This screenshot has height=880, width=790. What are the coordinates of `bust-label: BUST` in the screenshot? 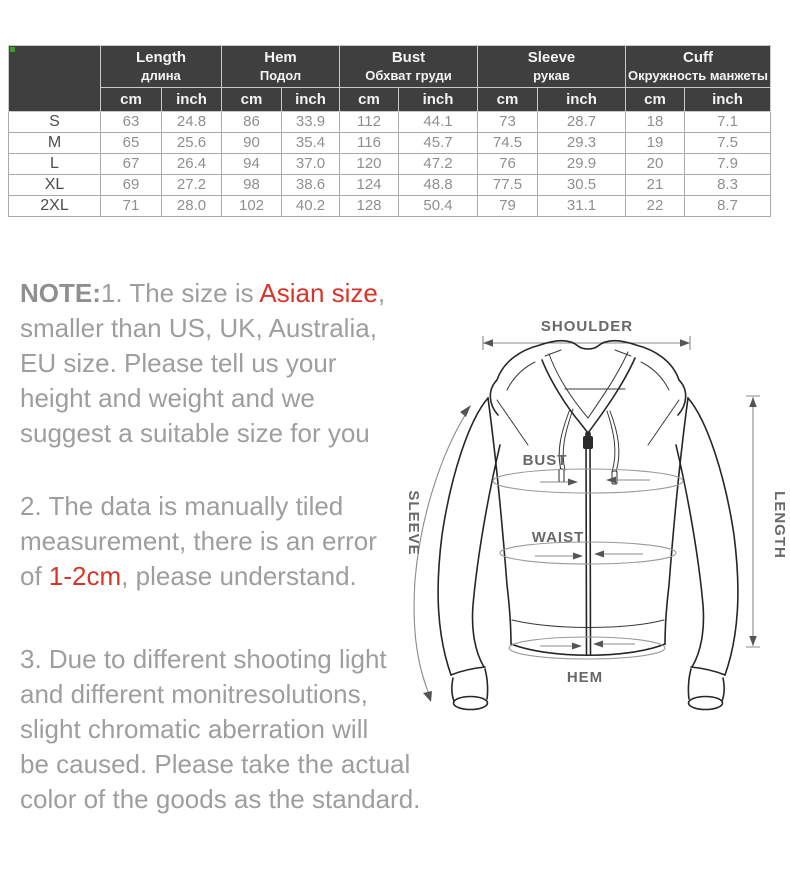 It's located at (545, 460).